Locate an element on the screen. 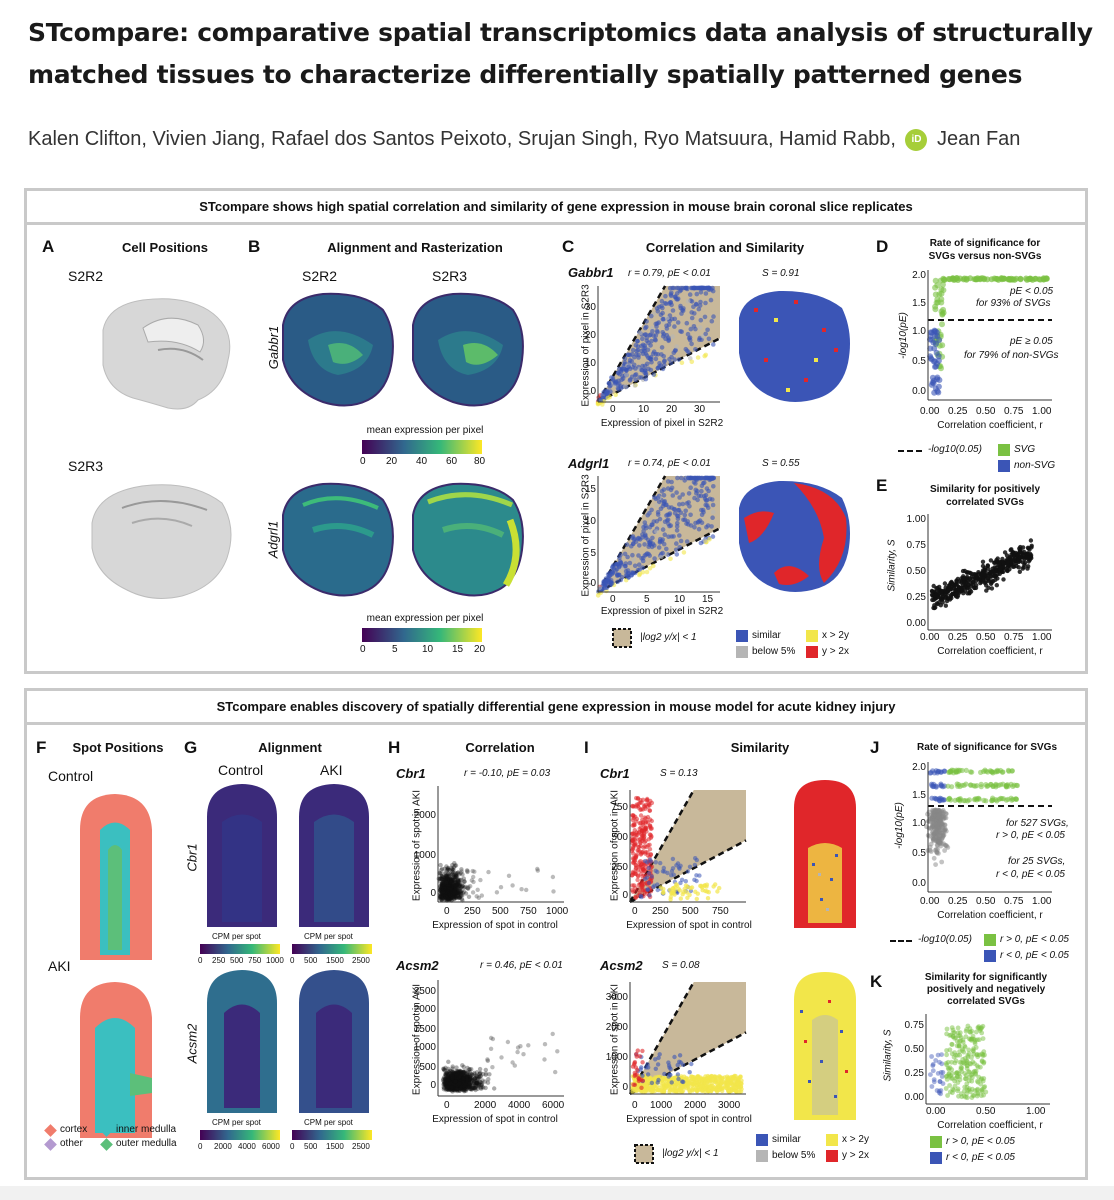  tick: 1.0 is located at coordinates (919, 331).